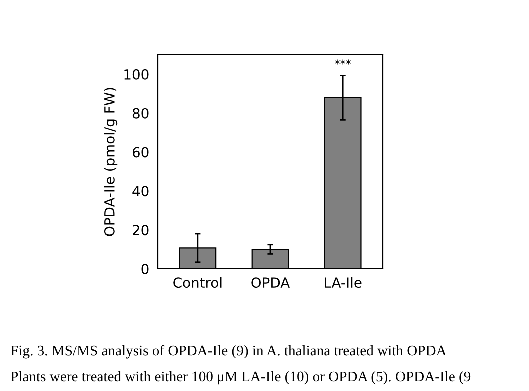 The height and width of the screenshot is (391, 529). What do you see at coordinates (343, 62) in the screenshot?
I see `annotation: ***` at bounding box center [343, 62].